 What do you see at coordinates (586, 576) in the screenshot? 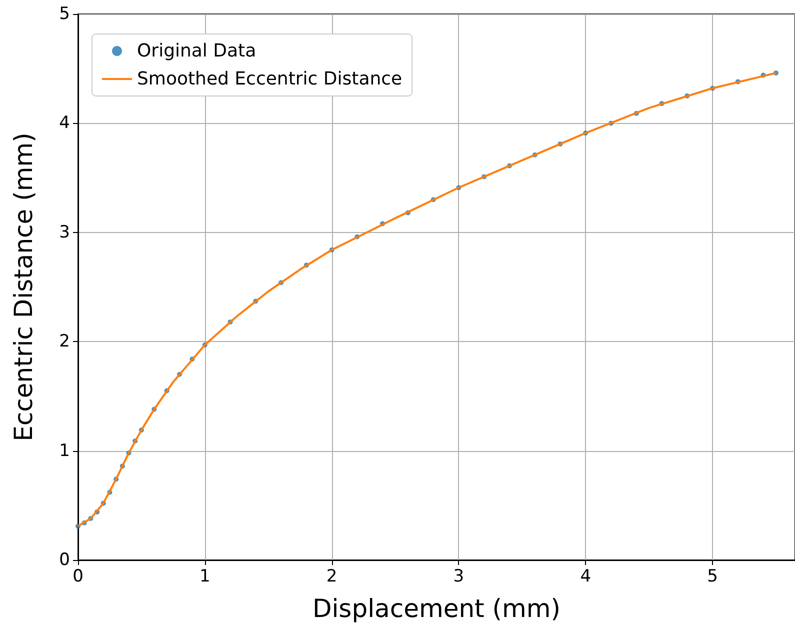
I see `x-tick-label: 4` at bounding box center [586, 576].